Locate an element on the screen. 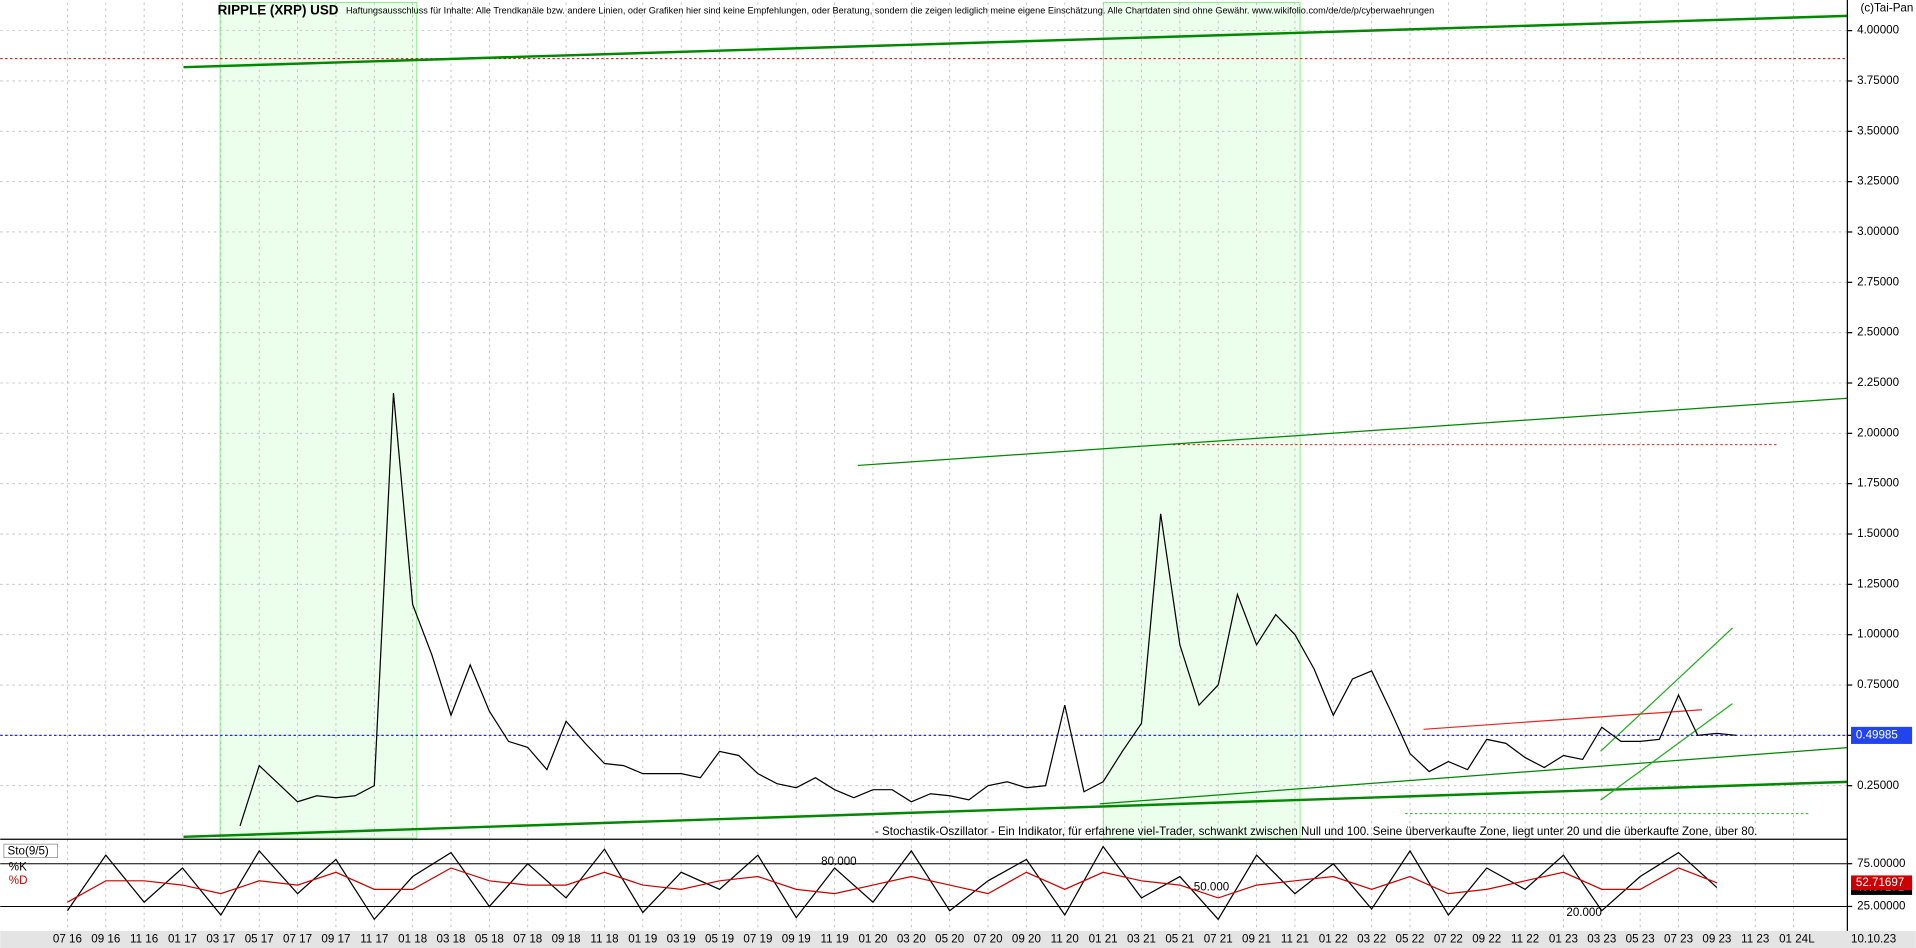 The height and width of the screenshot is (948, 1916). y-tick-label: 3.50000 is located at coordinates (1878, 130).